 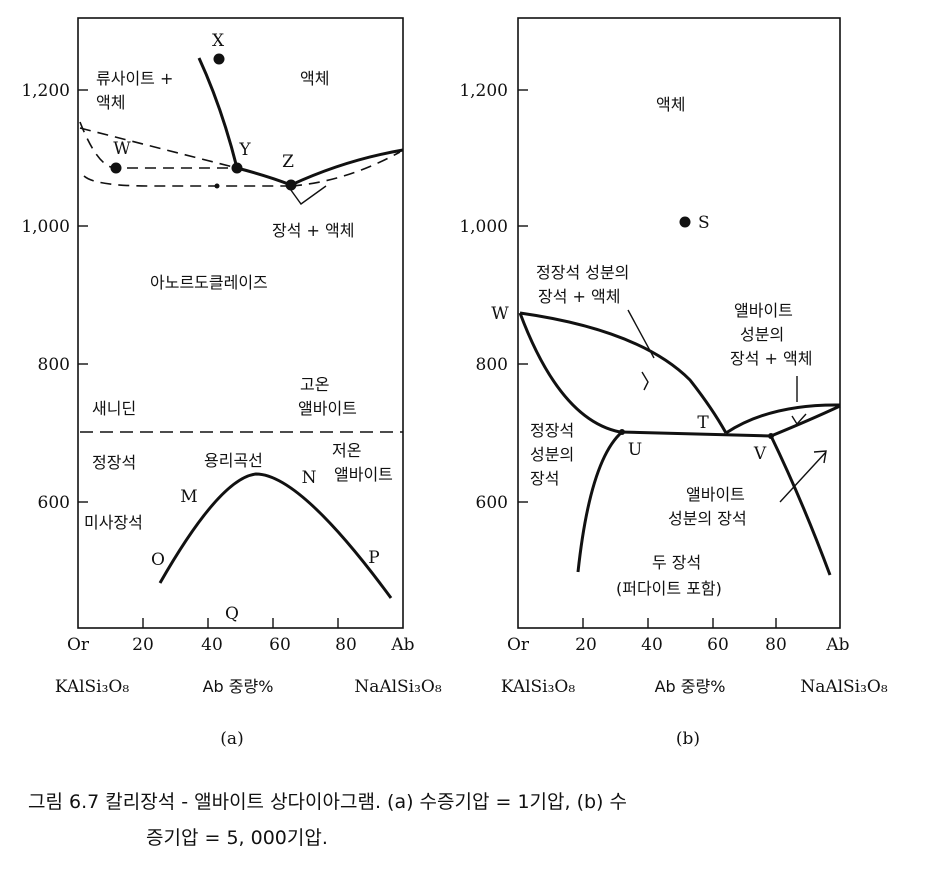 What do you see at coordinates (218, 41) in the screenshot?
I see `panel-a-label-x: X` at bounding box center [218, 41].